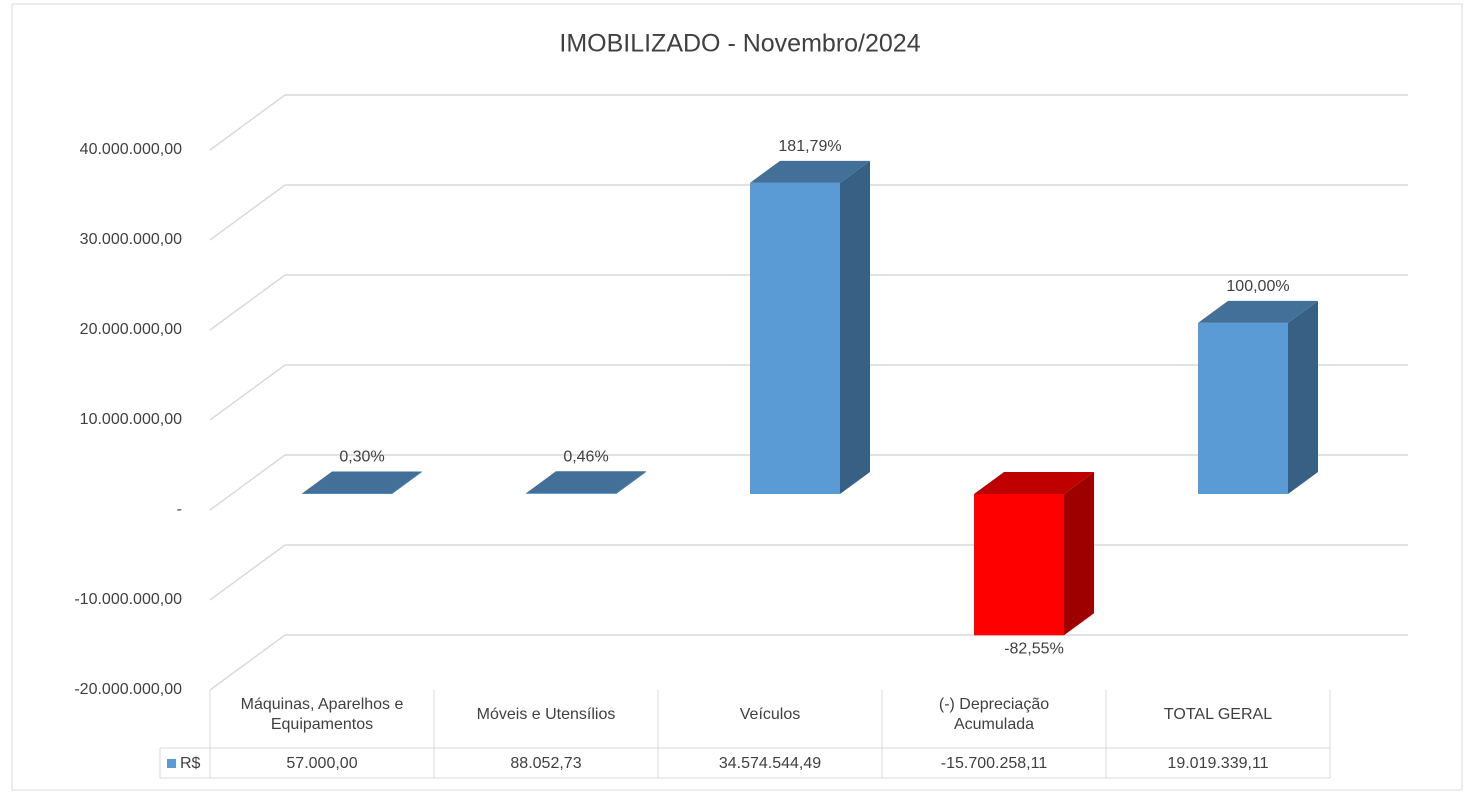 The height and width of the screenshot is (793, 1476). I want to click on data-label: -82,55%, so click(1034, 649).